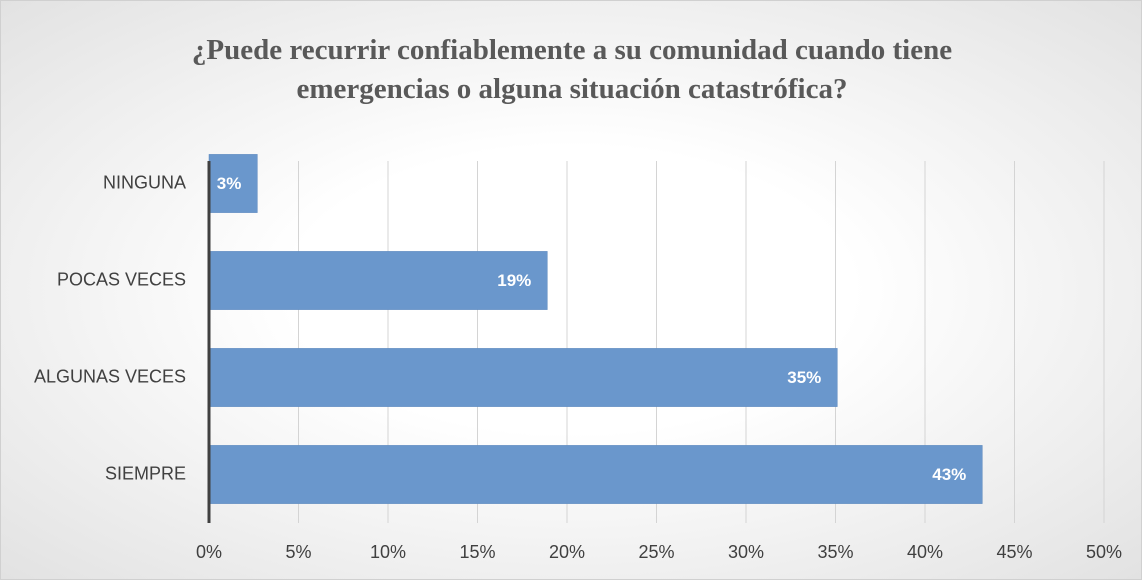 This screenshot has width=1142, height=580. What do you see at coordinates (949, 474) in the screenshot?
I see `value-label: 43%` at bounding box center [949, 474].